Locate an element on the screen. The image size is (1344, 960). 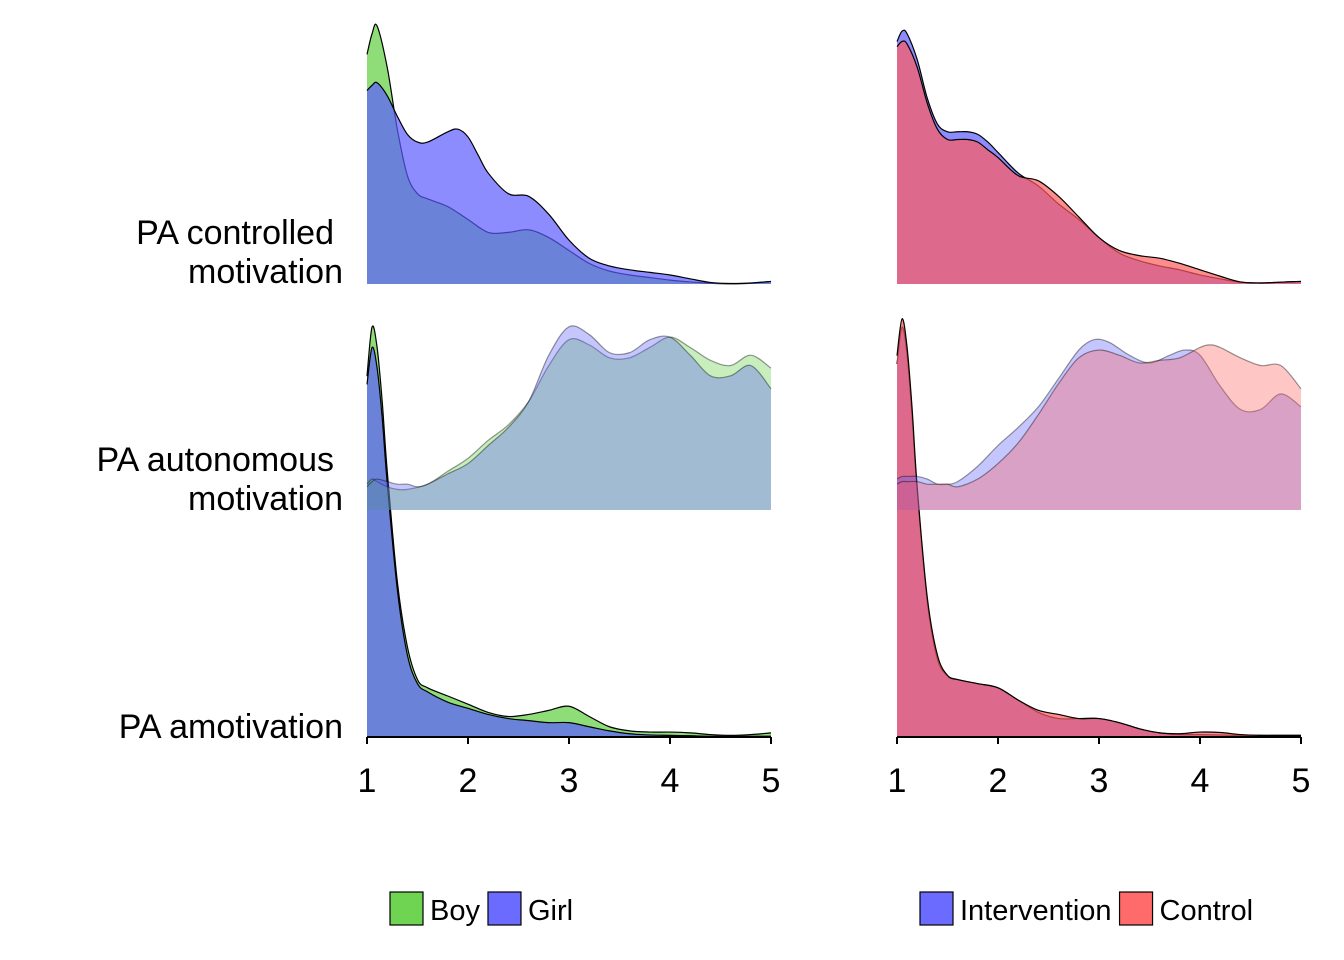
legend-key-control is located at coordinates (1136, 908).